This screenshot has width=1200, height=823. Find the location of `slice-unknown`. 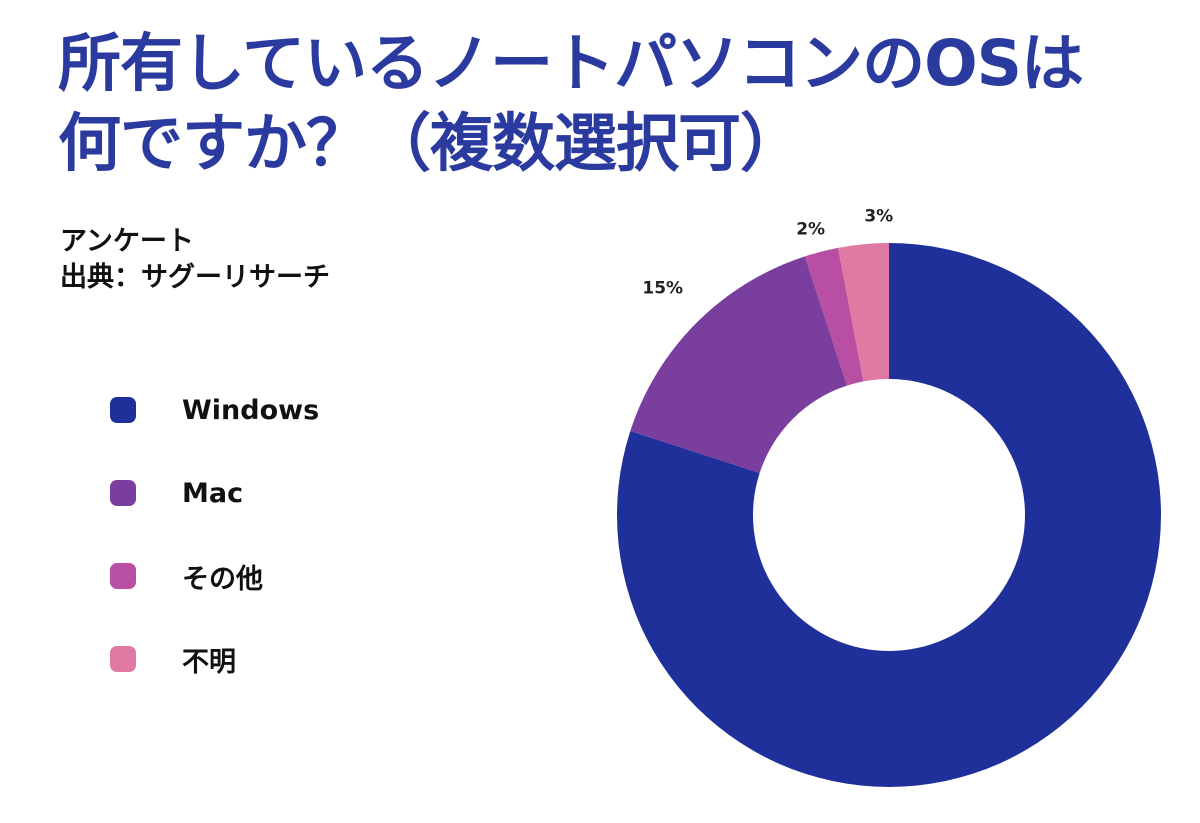

slice-unknown is located at coordinates (863, 312).